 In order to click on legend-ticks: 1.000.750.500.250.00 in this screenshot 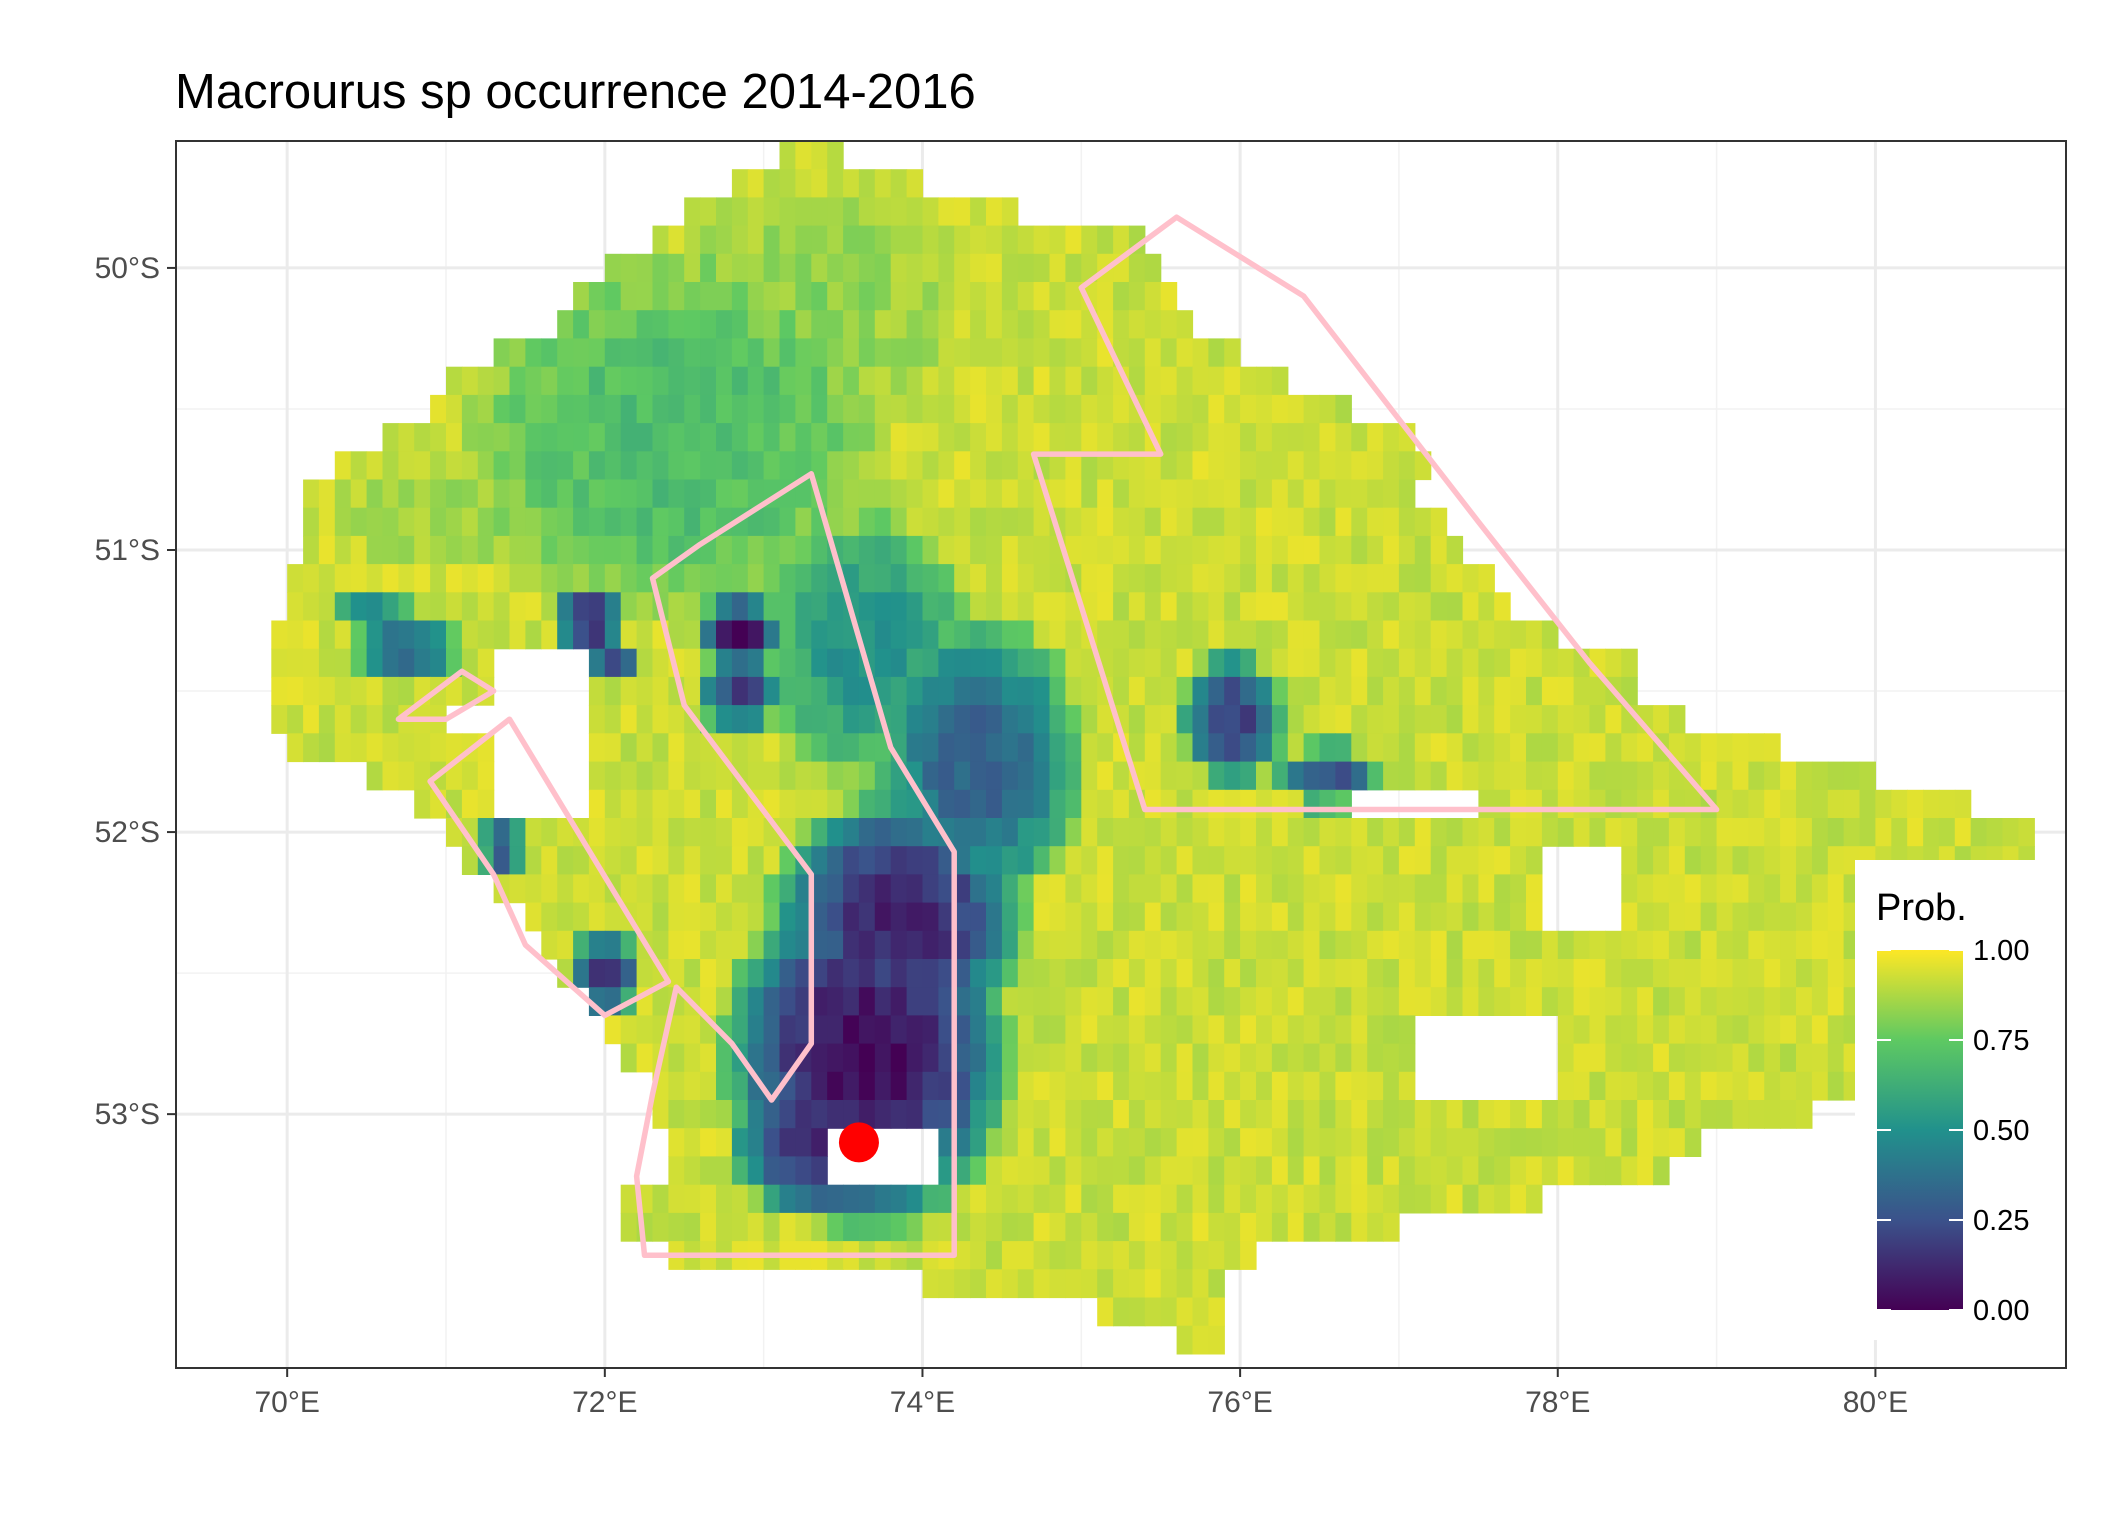, I will do `click(1953, 1131)`.